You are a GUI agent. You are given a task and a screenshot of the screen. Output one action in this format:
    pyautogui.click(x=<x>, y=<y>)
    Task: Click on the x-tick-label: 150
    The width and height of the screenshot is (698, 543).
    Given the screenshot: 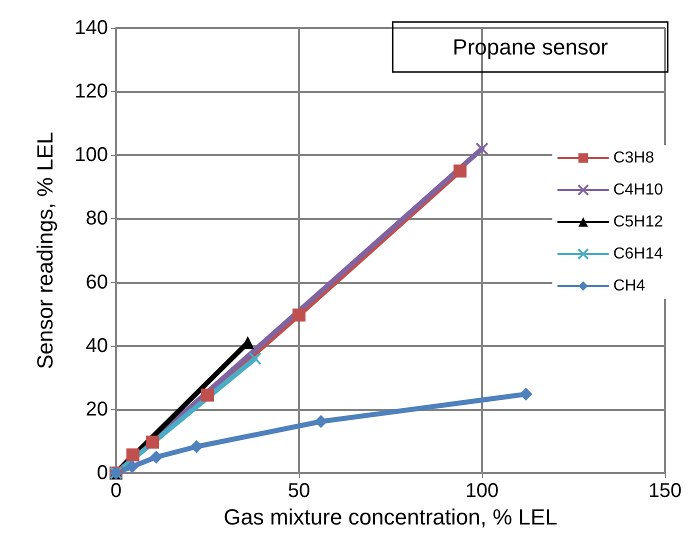 What is the action you would take?
    pyautogui.click(x=665, y=491)
    